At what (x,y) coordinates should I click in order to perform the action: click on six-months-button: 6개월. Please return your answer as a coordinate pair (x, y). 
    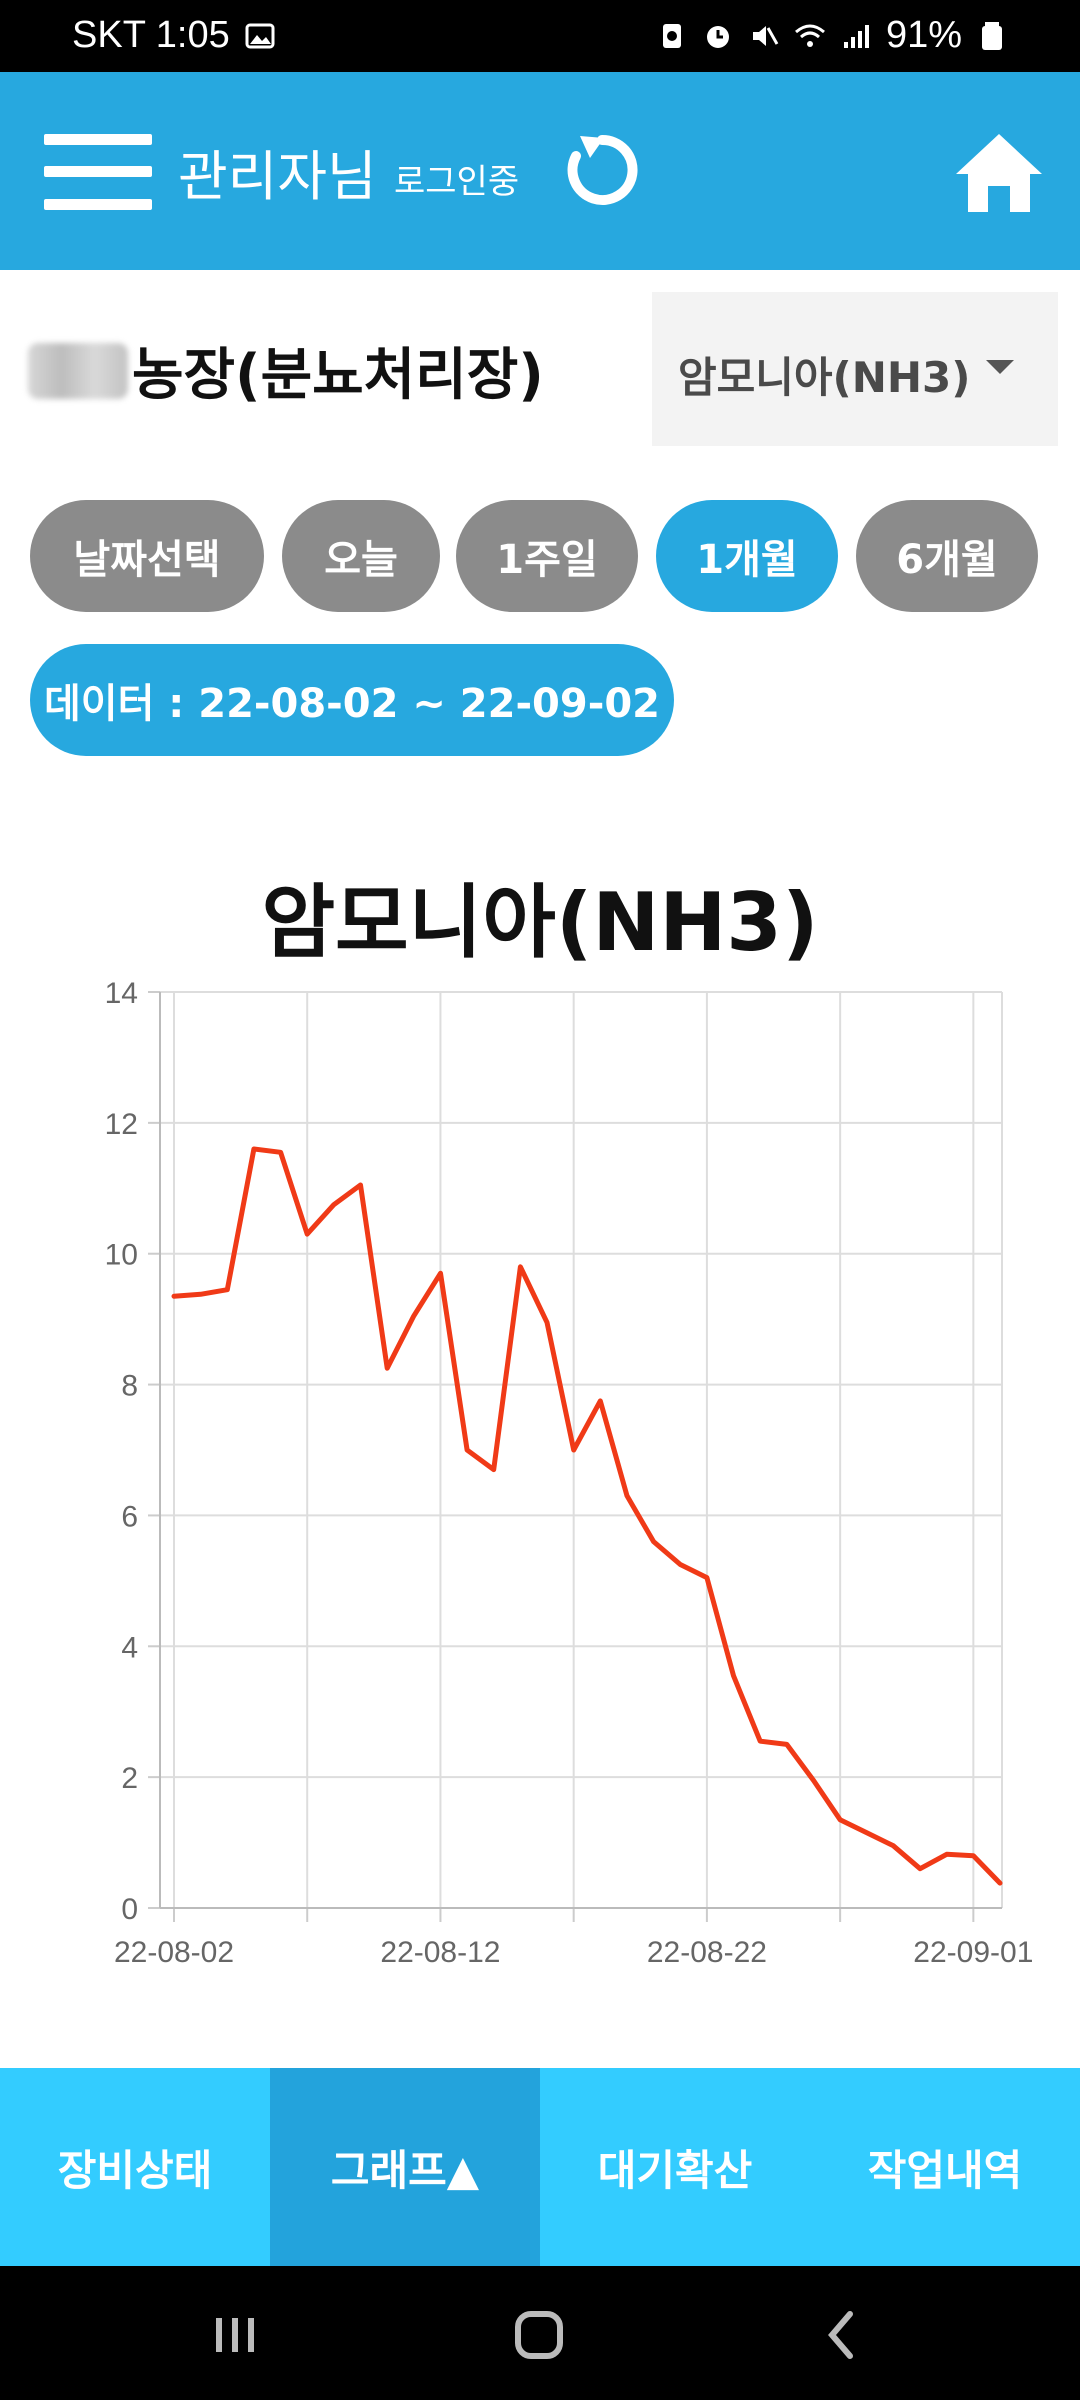
    Looking at the image, I should click on (947, 556).